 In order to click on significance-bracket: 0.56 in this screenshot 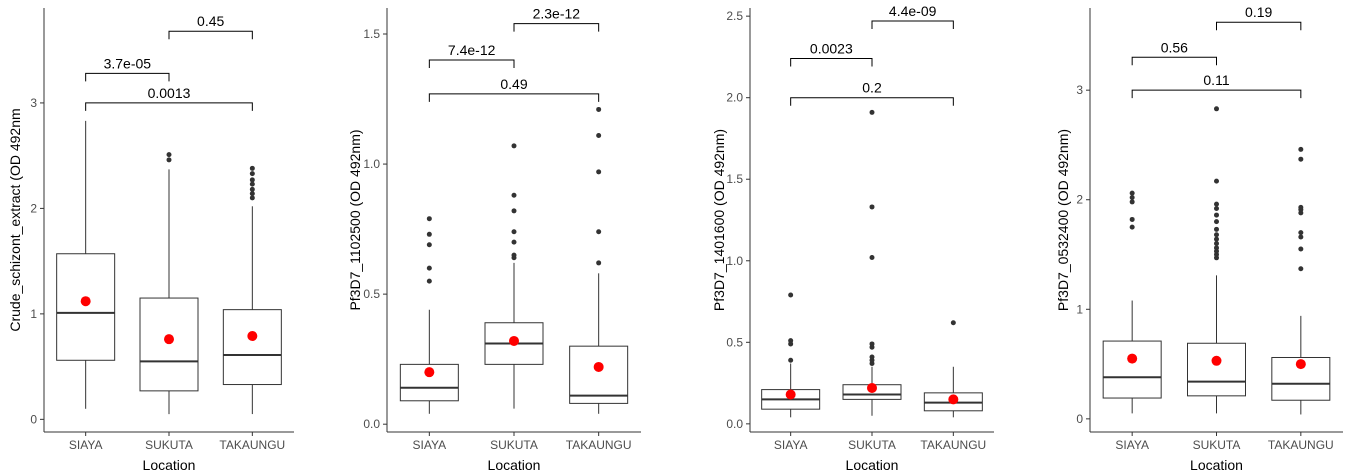, I will do `click(1174, 52)`.